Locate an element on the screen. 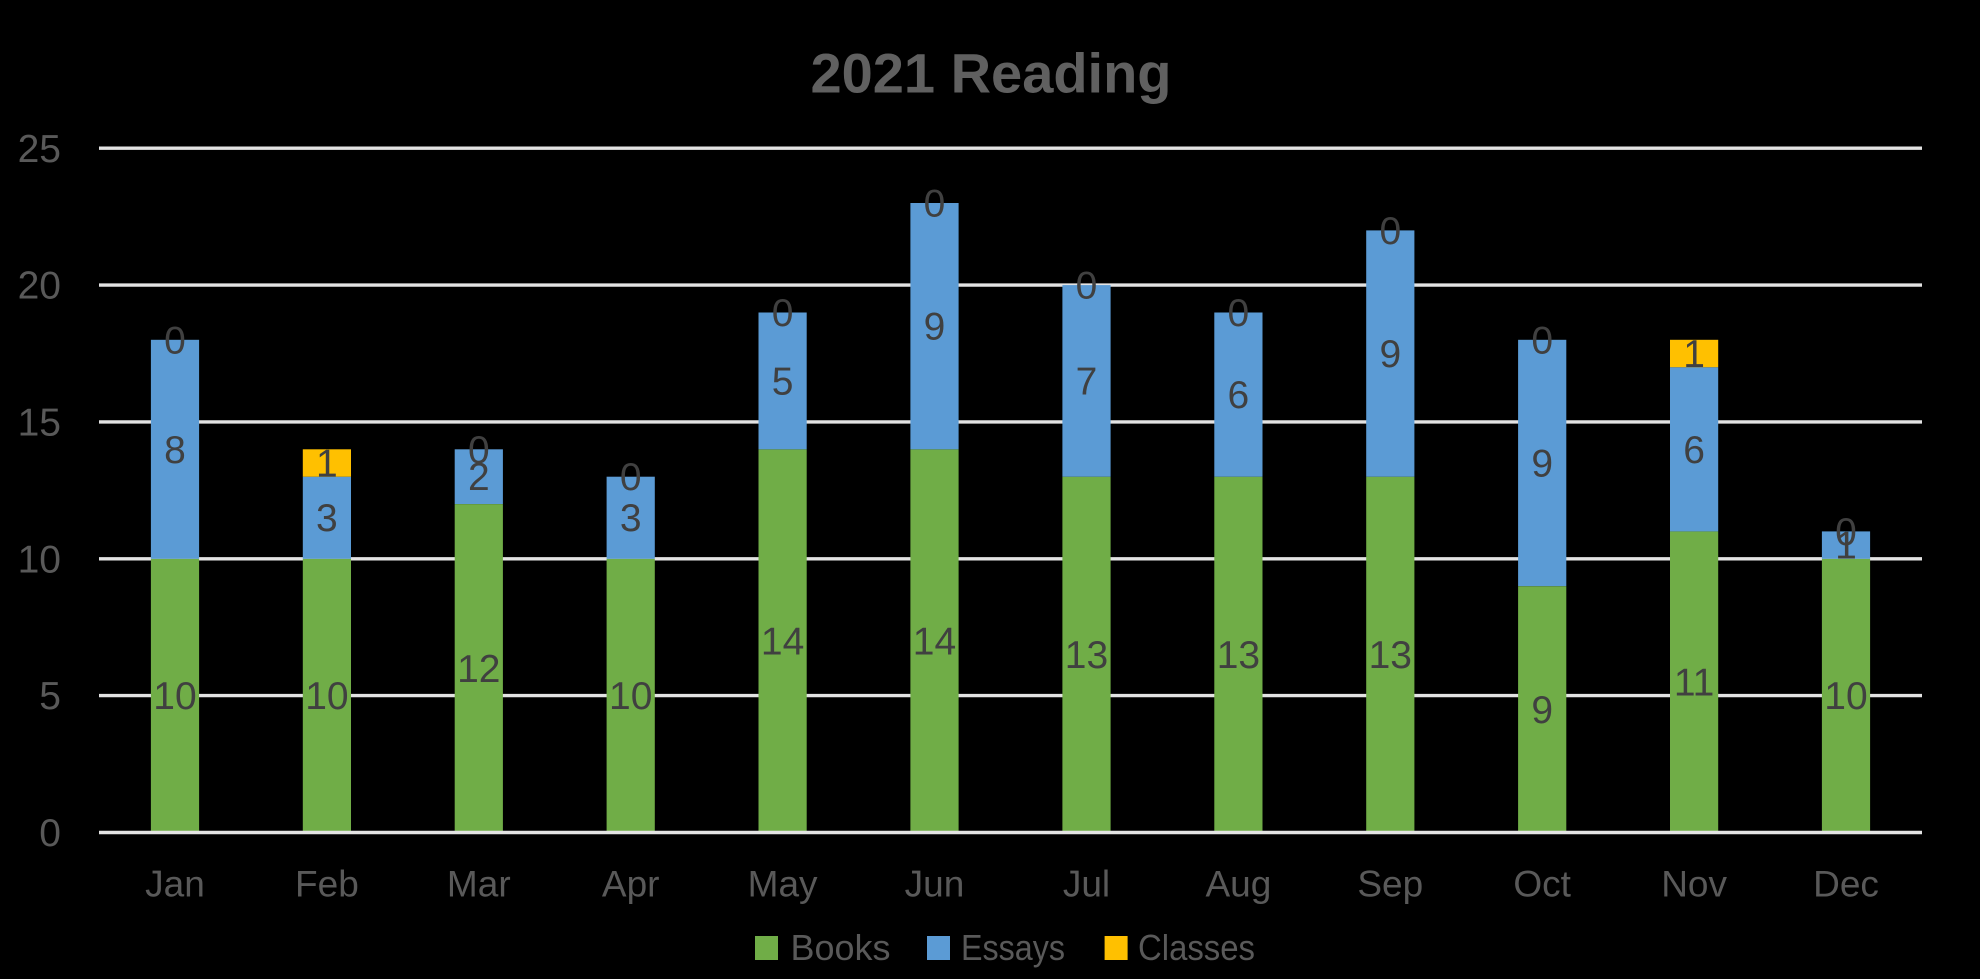  svg-text: Aug is located at coordinates (1238, 884).